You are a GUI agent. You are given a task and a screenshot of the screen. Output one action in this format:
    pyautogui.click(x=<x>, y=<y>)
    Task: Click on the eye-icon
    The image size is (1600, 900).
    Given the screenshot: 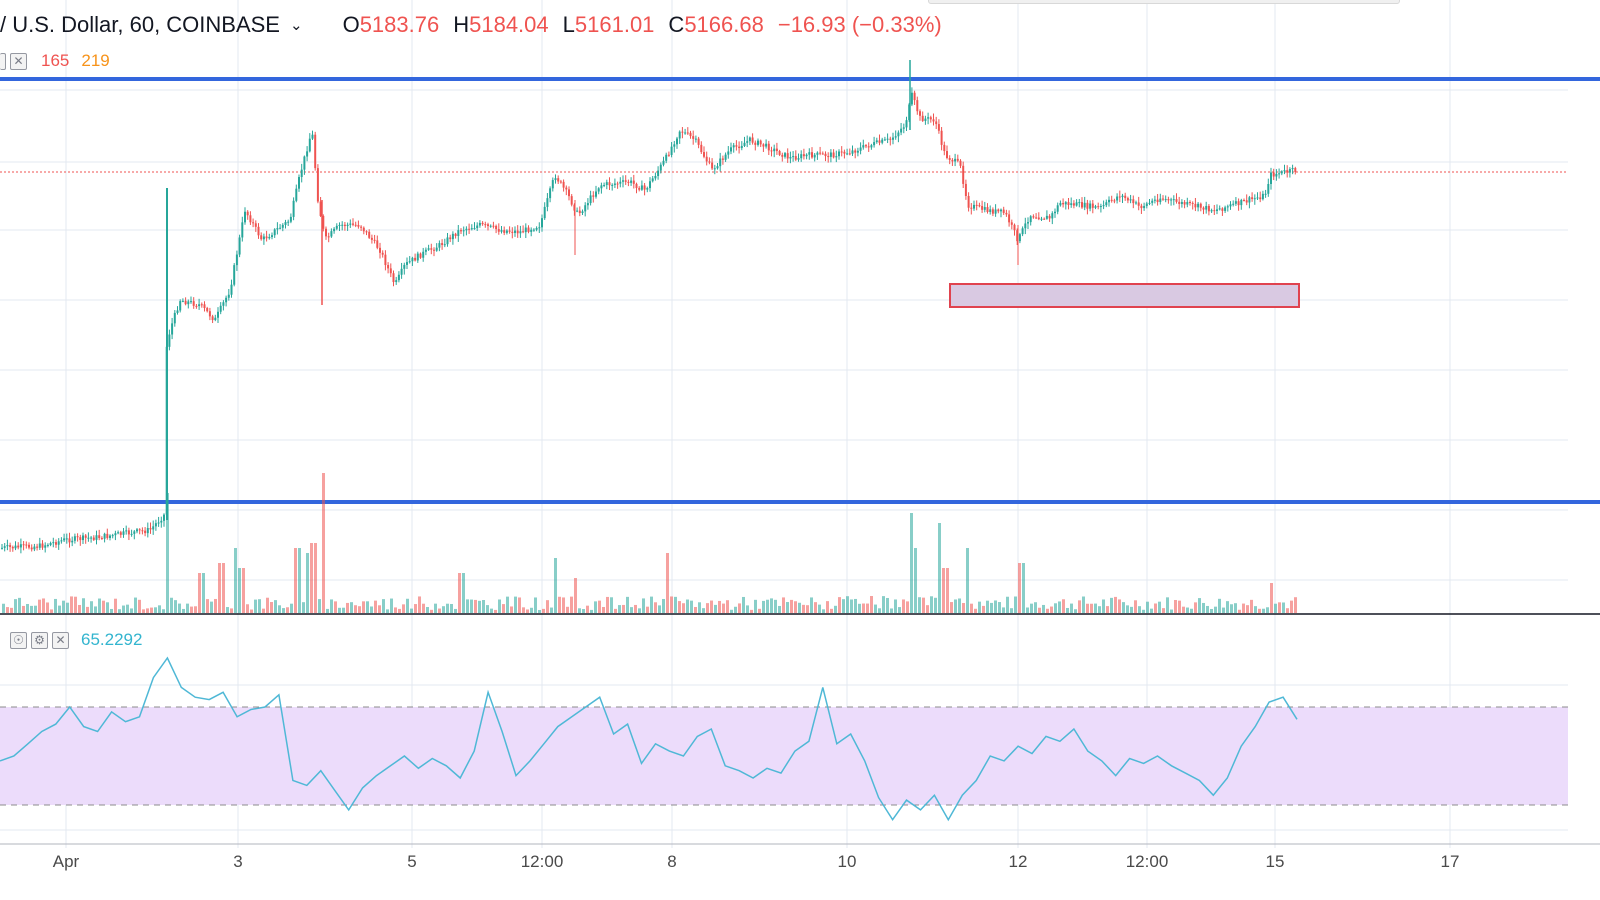 What is the action you would take?
    pyautogui.click(x=3, y=61)
    